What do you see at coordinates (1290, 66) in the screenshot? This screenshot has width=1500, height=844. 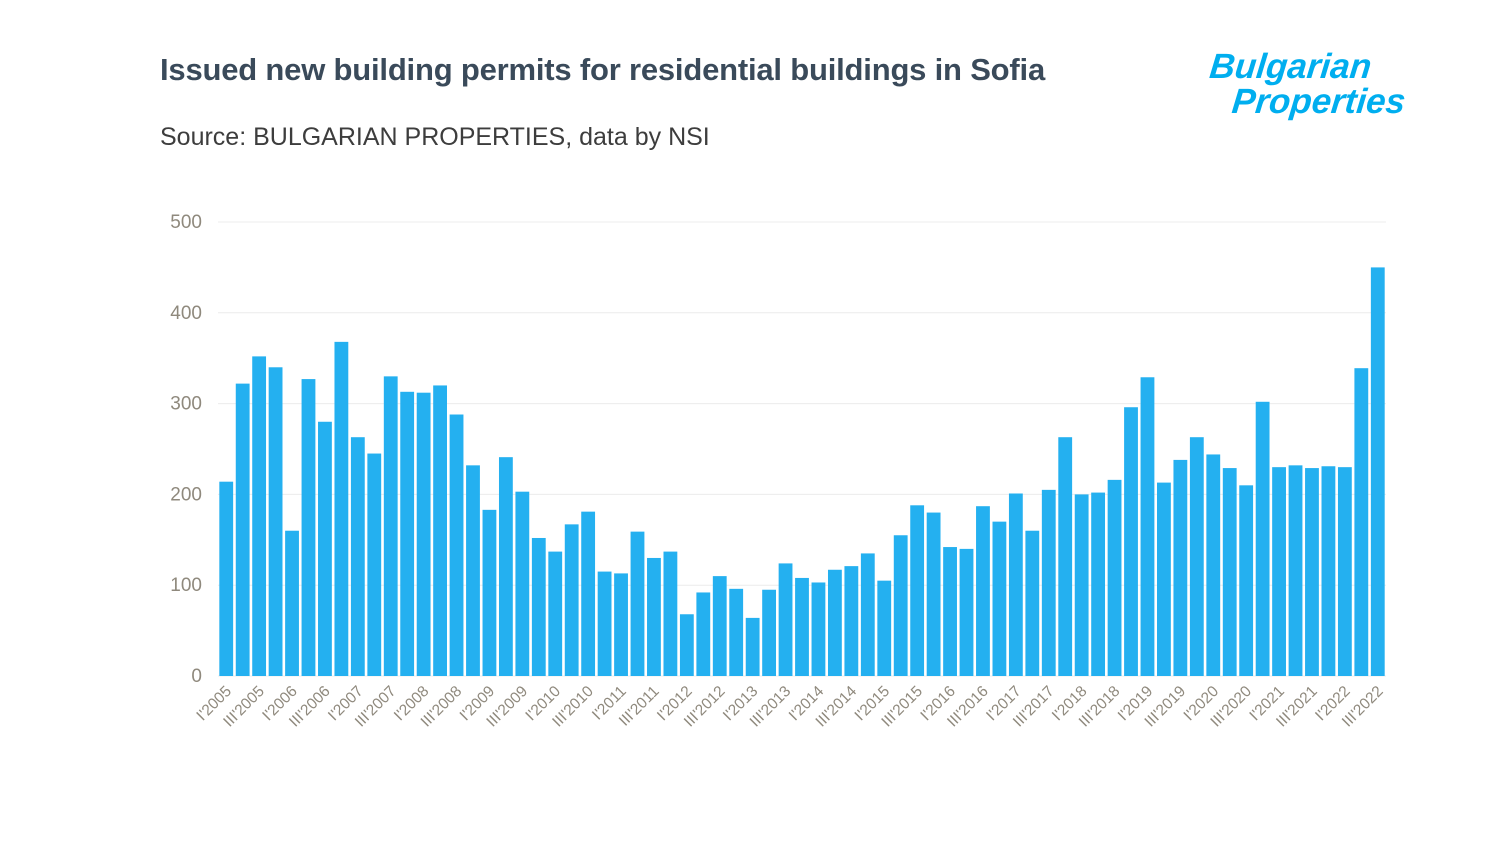 I see `brand-logo-line1: Bulgarian` at bounding box center [1290, 66].